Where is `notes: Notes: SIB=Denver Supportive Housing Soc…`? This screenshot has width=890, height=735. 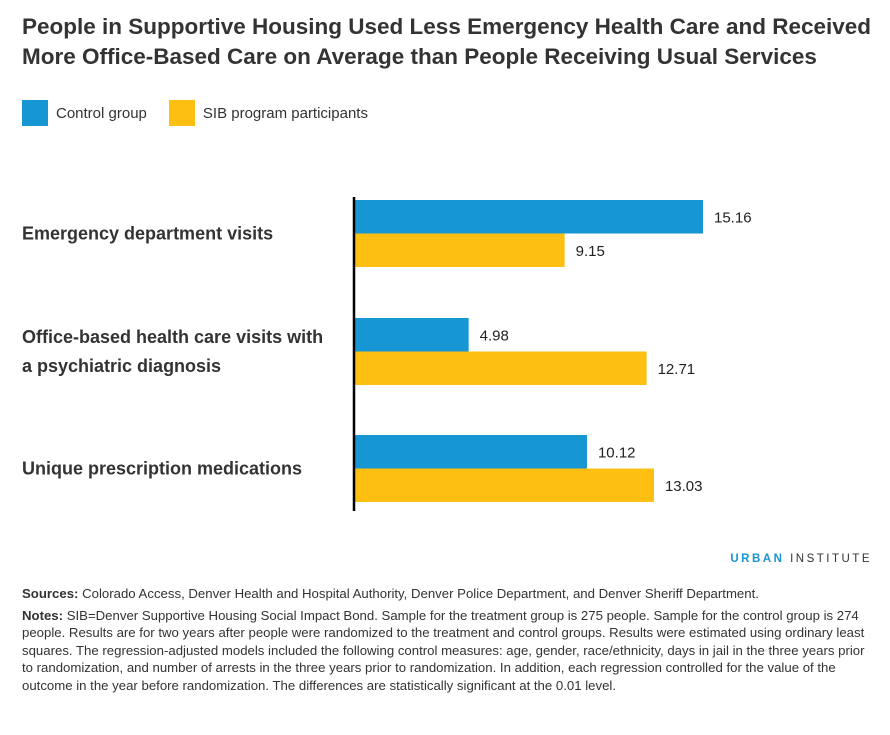
notes: Notes: SIB=Denver Supportive Housing Soc… is located at coordinates (443, 650).